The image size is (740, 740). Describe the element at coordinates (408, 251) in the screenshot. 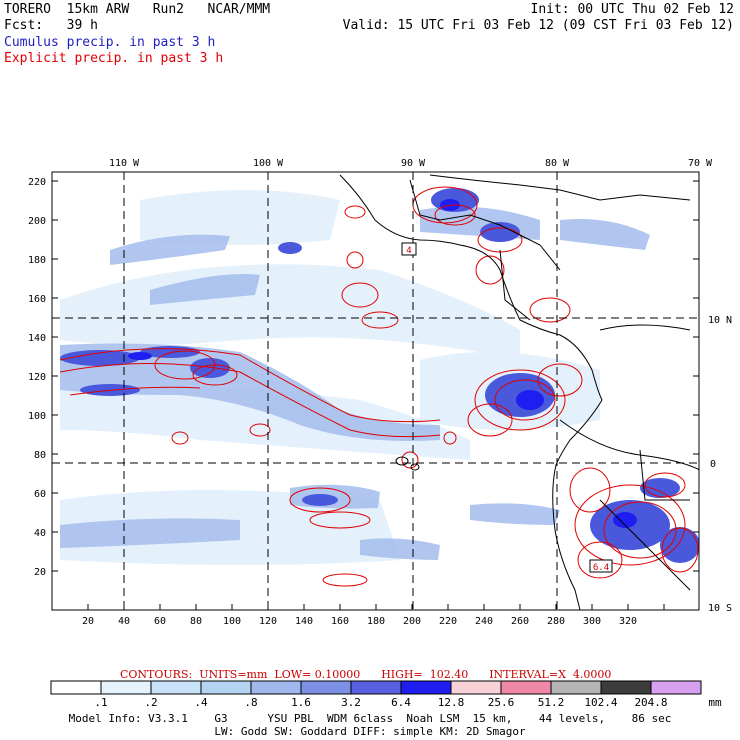

I see `box-label: 4` at that location.